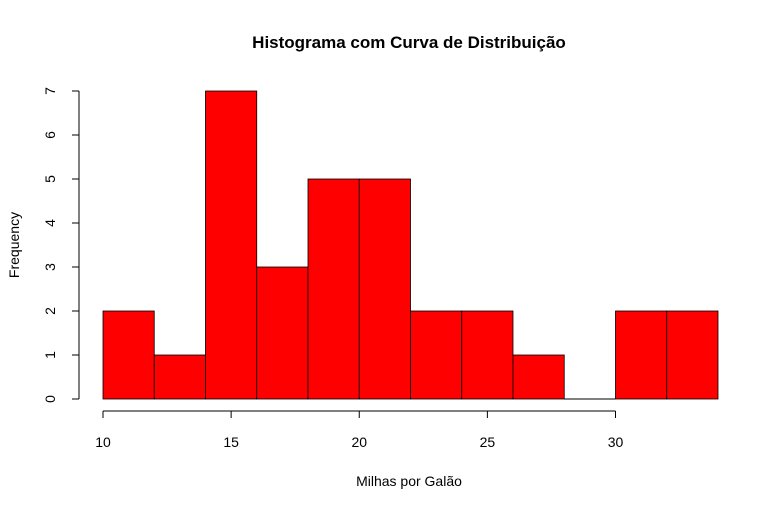 The width and height of the screenshot is (783, 510). Describe the element at coordinates (50, 311) in the screenshot. I see `y-tick-label: 2` at that location.